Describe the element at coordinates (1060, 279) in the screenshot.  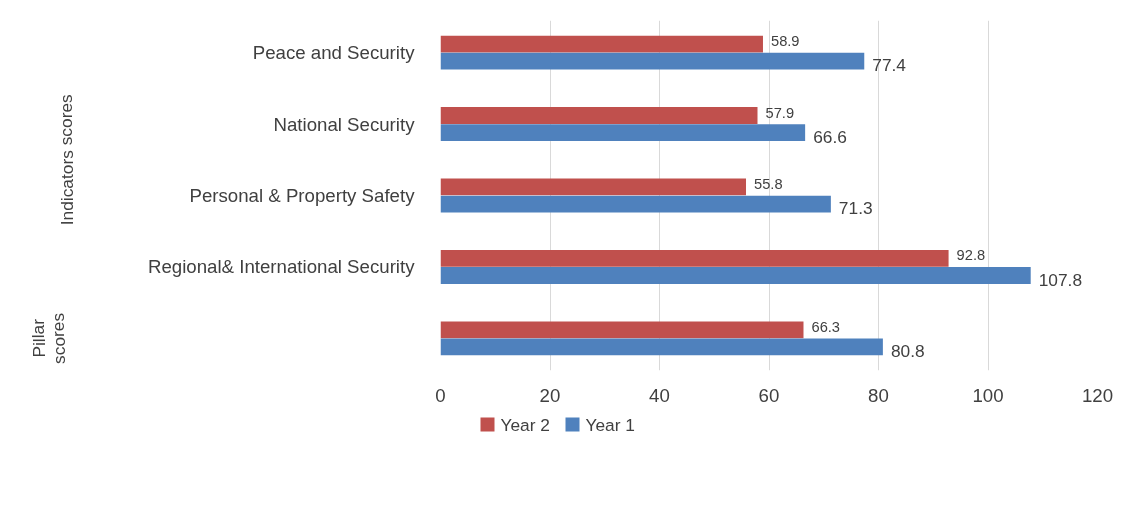
I see `data-label: 107.8` at that location.